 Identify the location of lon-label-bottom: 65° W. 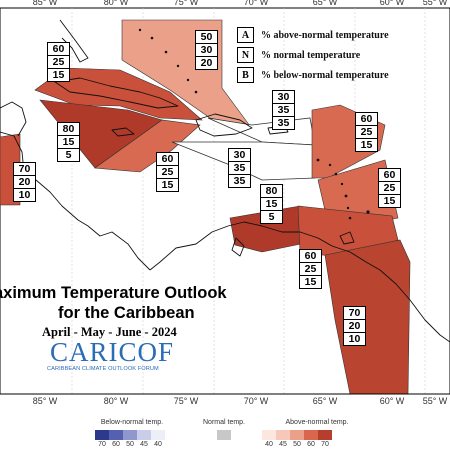
(325, 401).